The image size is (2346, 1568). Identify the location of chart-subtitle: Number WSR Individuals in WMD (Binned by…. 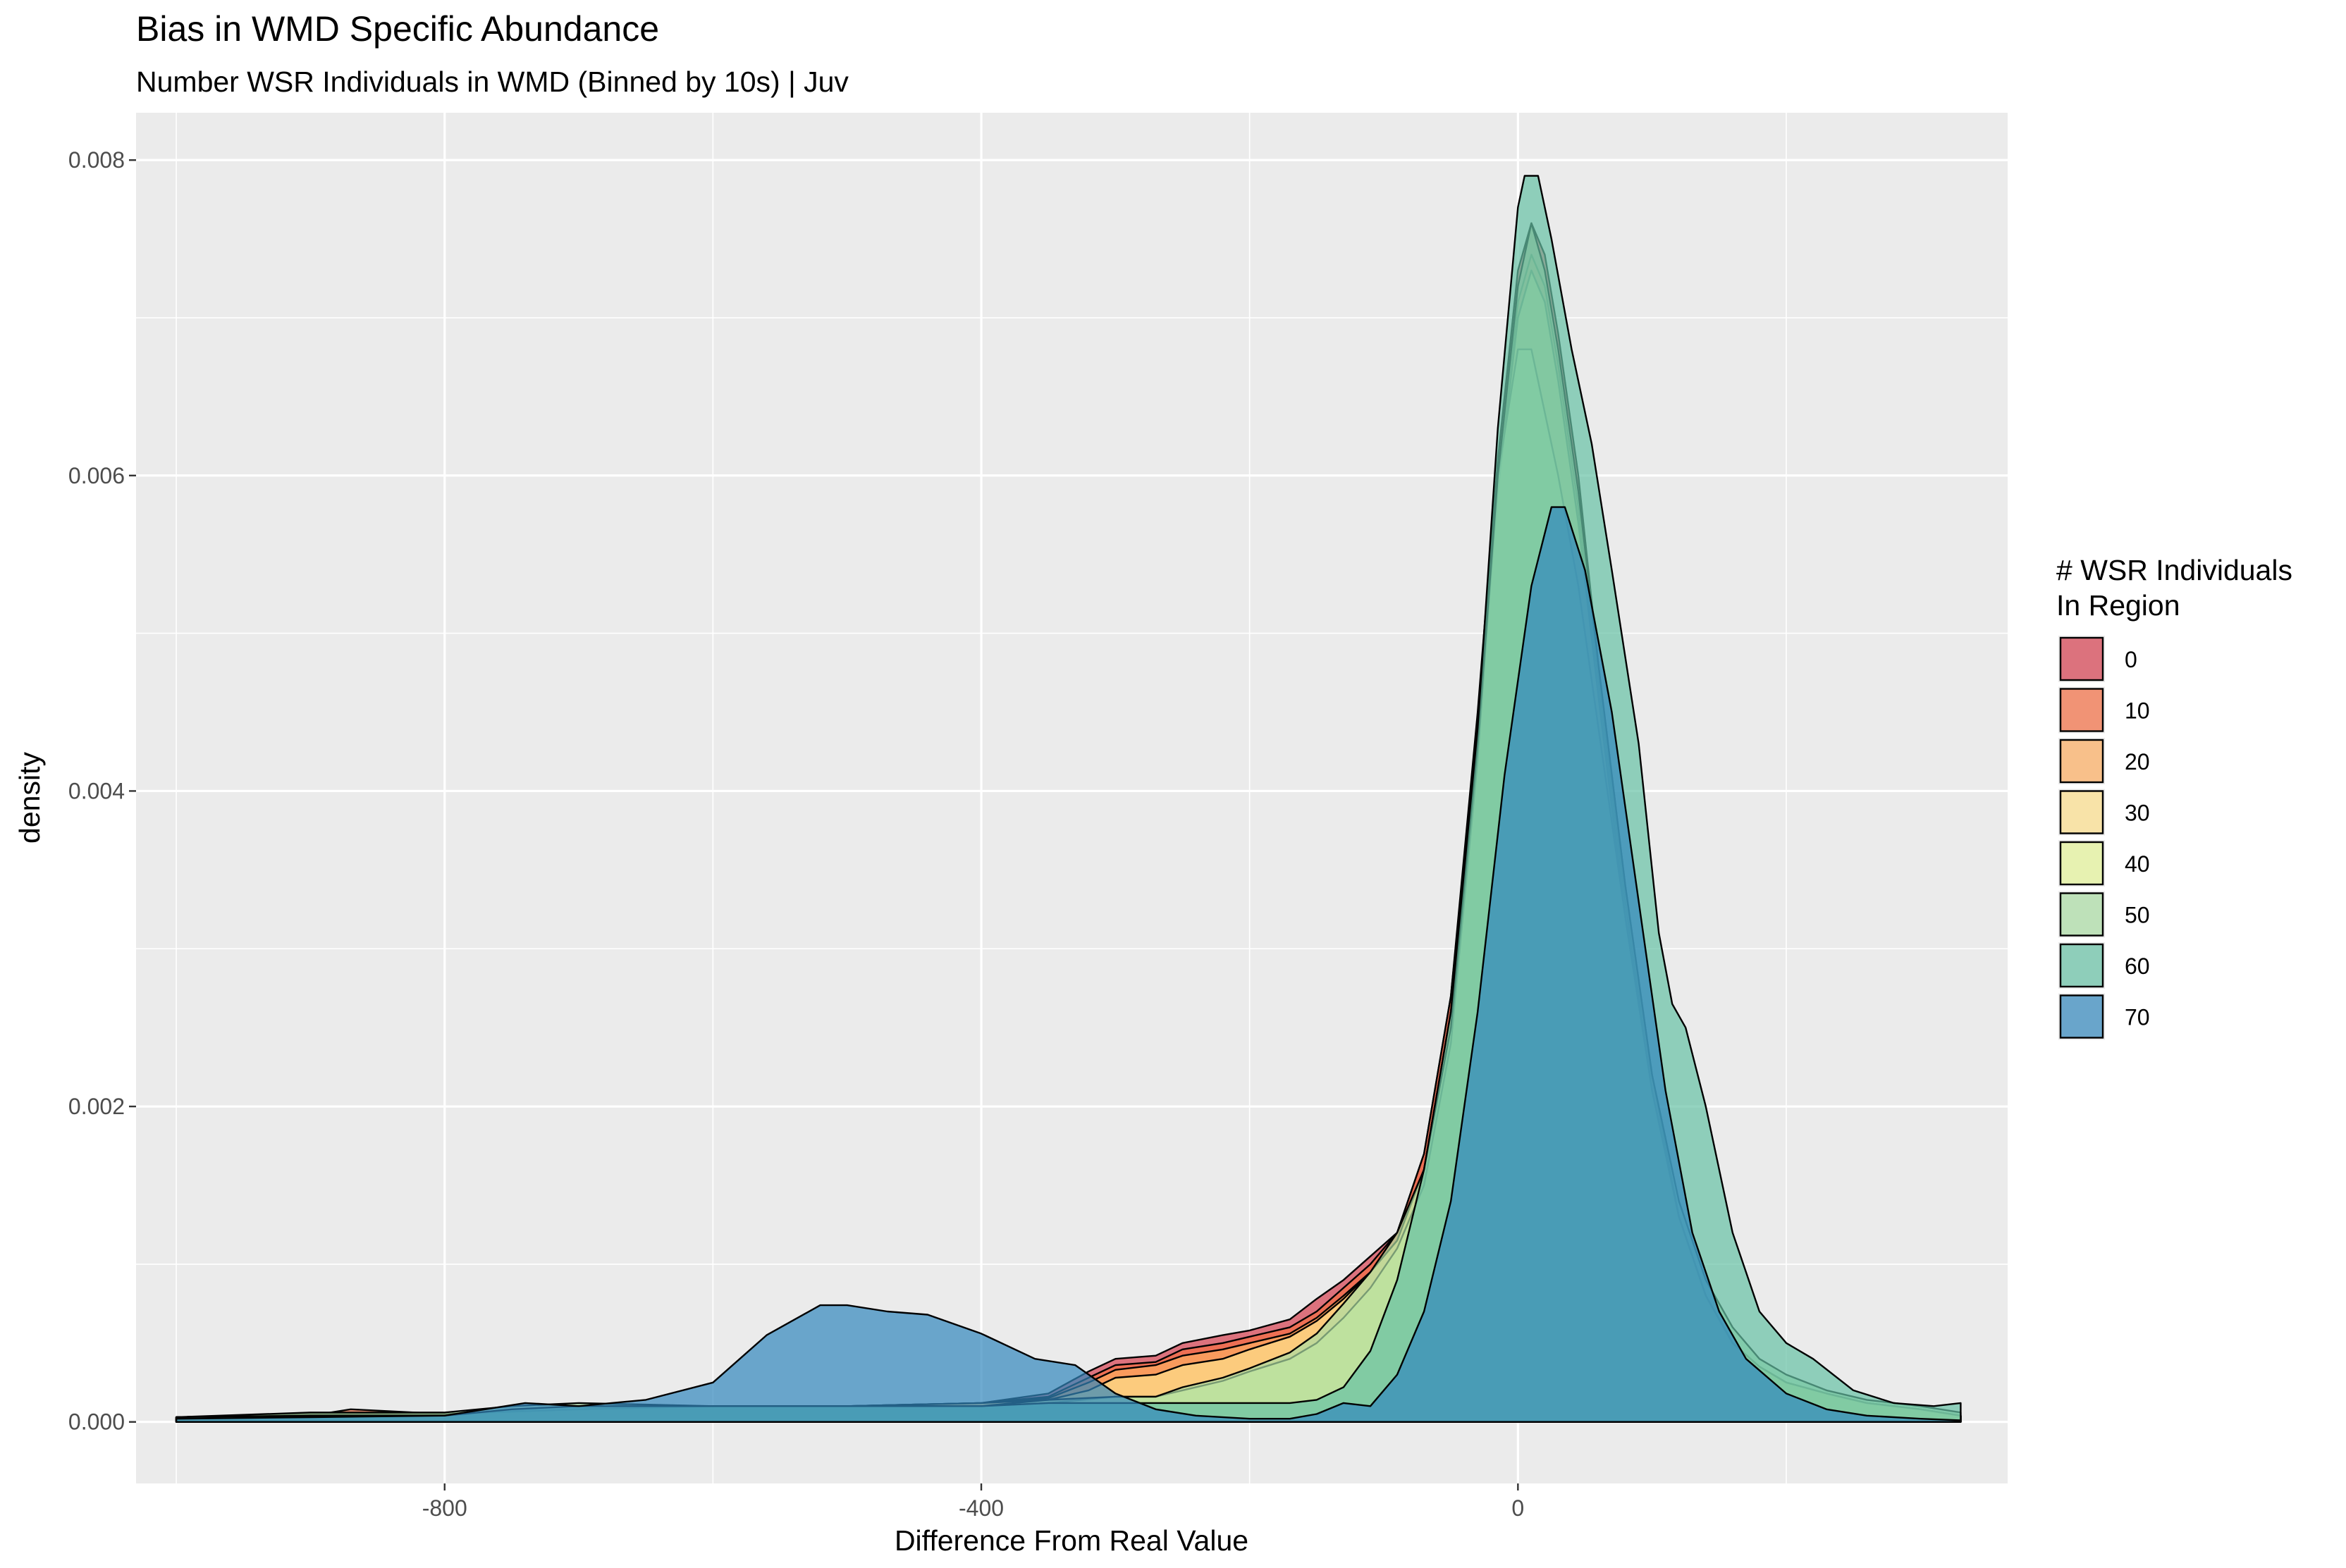
(492, 82).